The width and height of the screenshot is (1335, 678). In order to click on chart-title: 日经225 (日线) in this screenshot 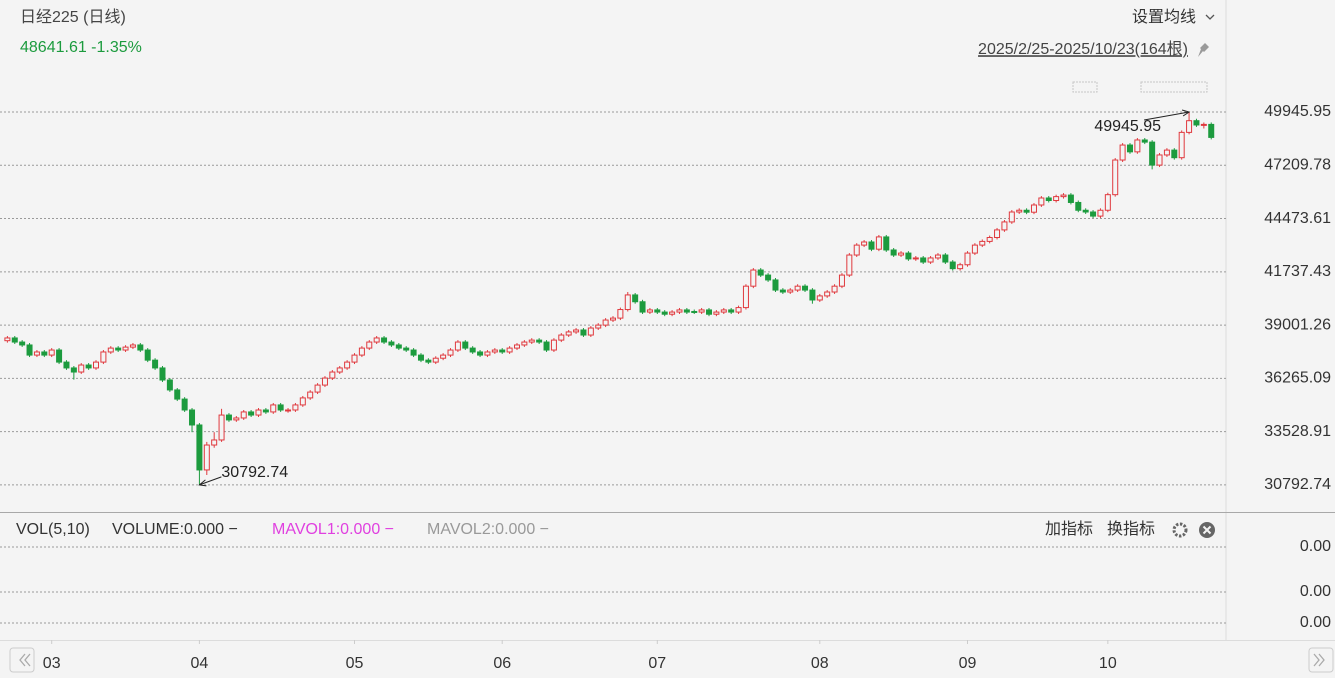, I will do `click(73, 17)`.